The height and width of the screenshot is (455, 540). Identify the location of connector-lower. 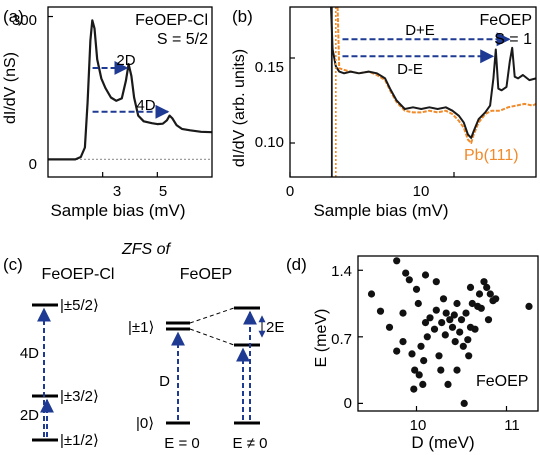
(212, 337).